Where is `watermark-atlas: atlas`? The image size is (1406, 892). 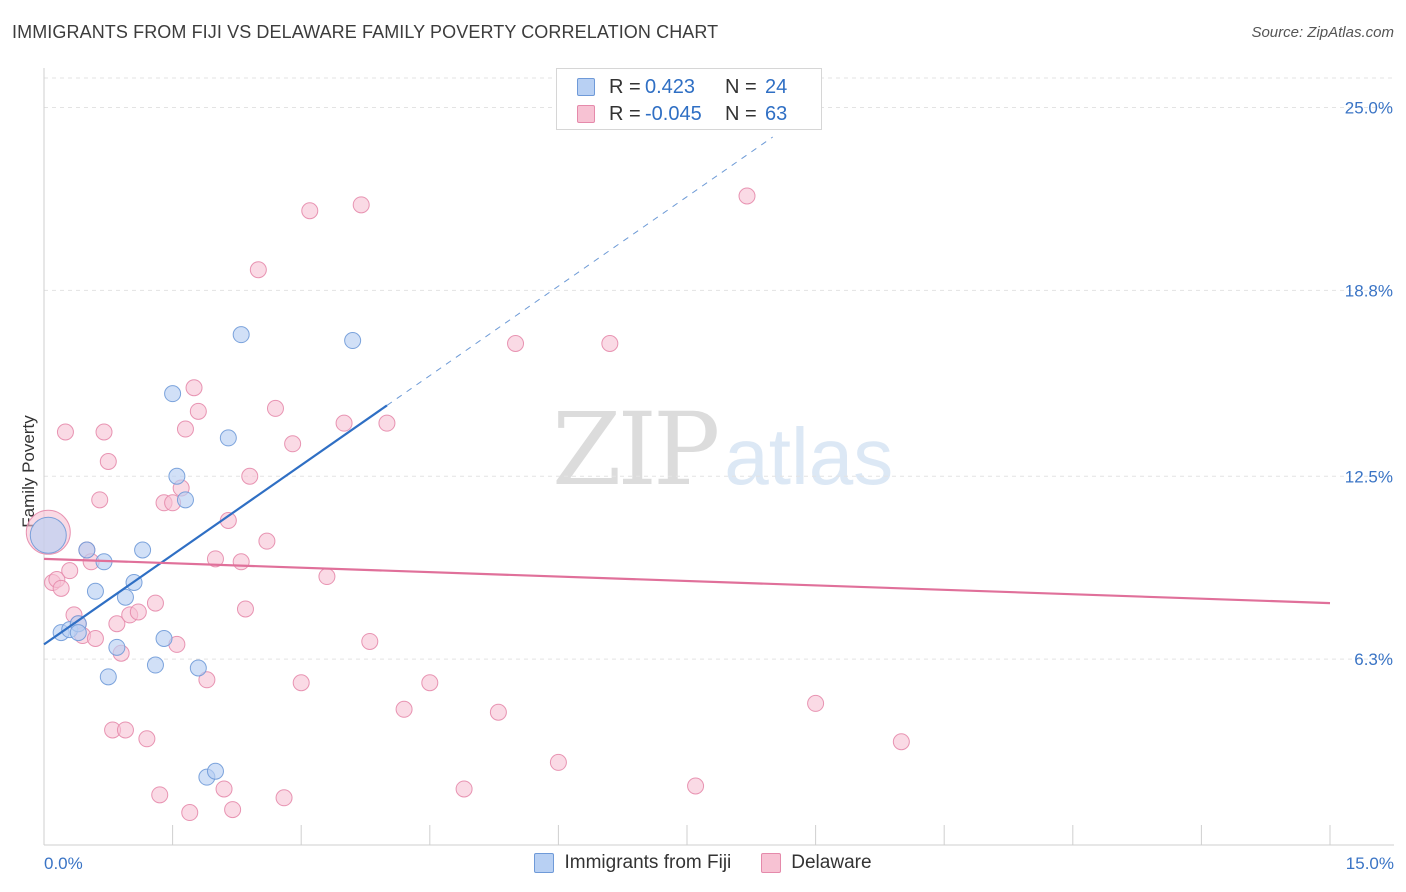 watermark-atlas: atlas is located at coordinates (809, 456).